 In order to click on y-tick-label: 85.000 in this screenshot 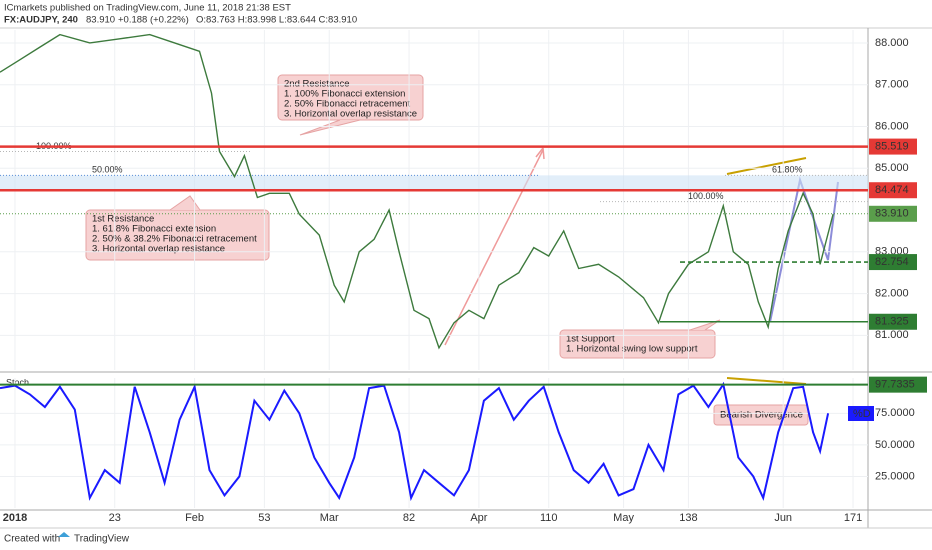, I will do `click(892, 168)`.